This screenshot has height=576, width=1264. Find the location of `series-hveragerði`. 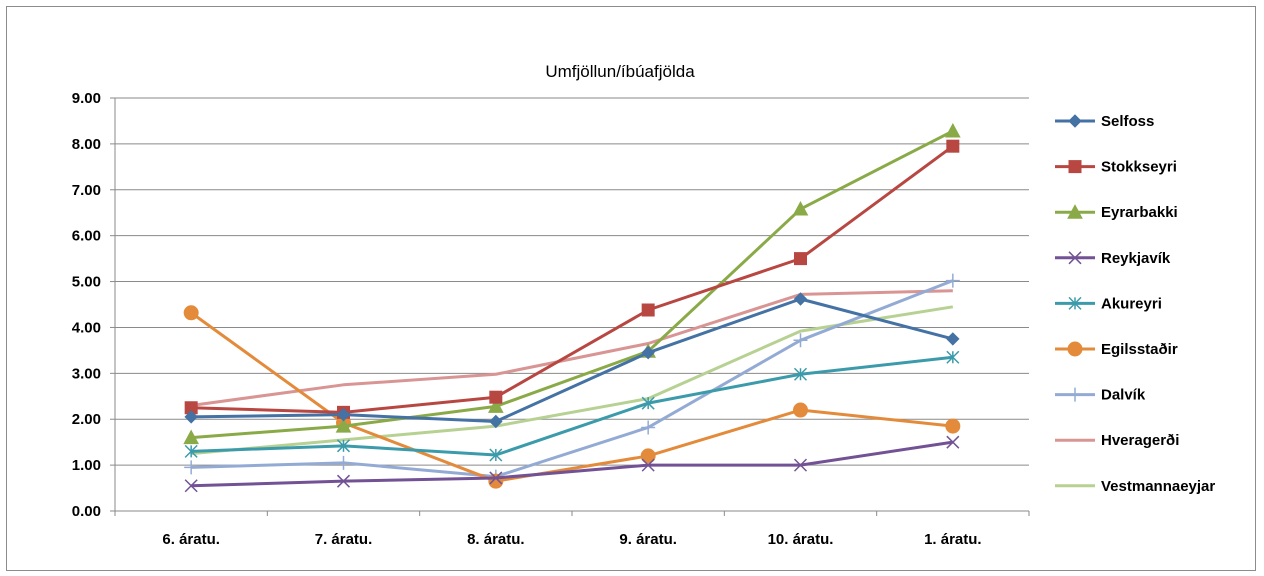

series-hveragerði is located at coordinates (571, 348).